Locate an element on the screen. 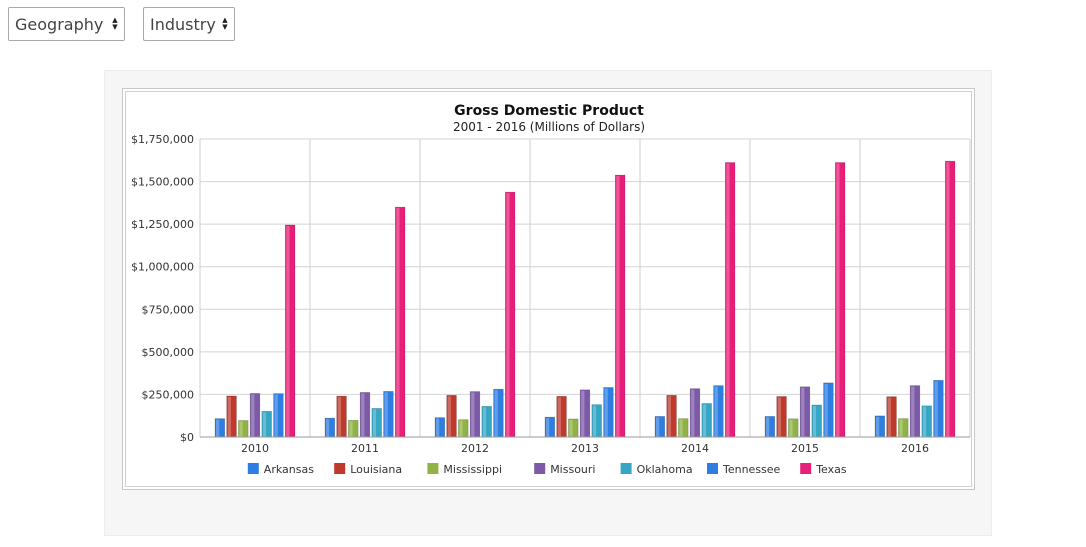 This screenshot has height=547, width=1086. chart-title: Gross Domestic Product is located at coordinates (549, 111).